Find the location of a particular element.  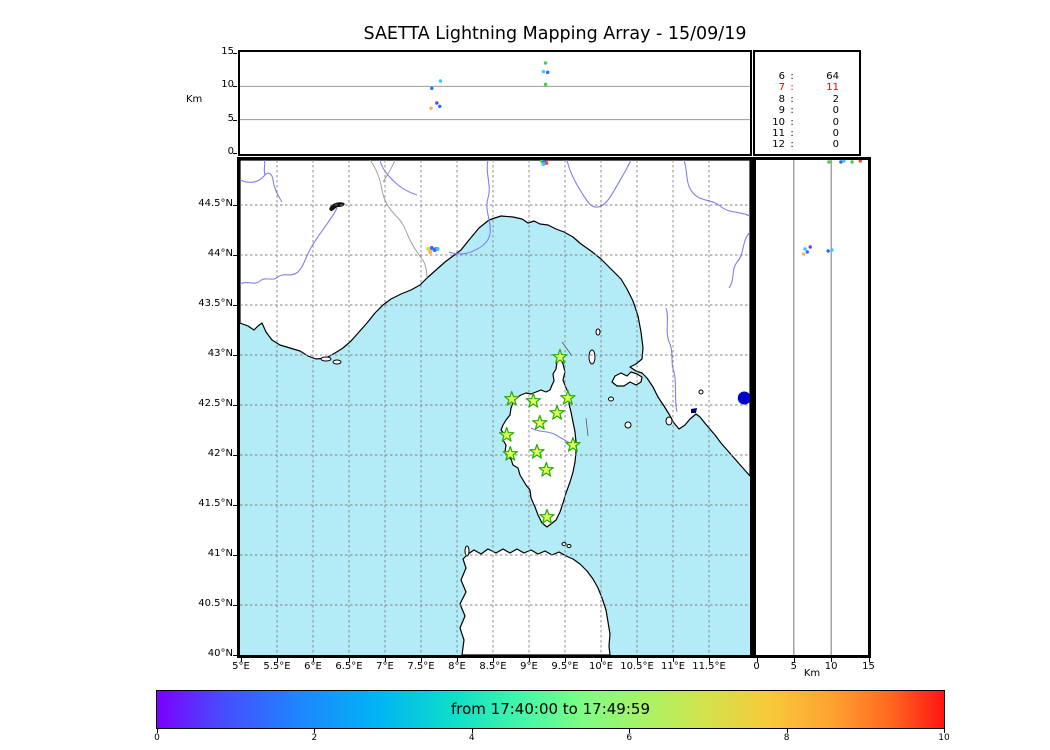

top-panel-ylabel: Km is located at coordinates (194, 99).